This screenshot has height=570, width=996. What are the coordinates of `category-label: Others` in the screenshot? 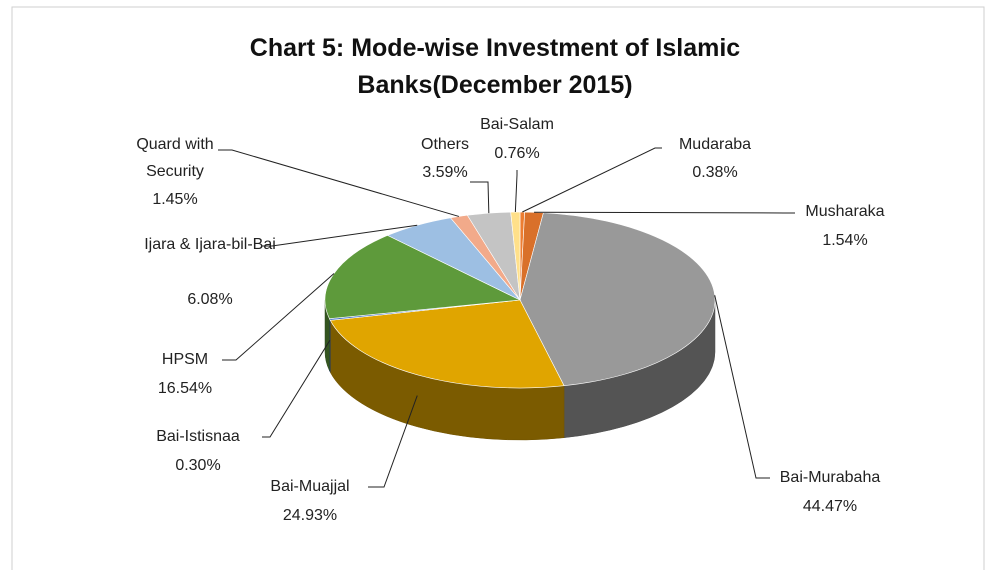 It's located at (445, 144).